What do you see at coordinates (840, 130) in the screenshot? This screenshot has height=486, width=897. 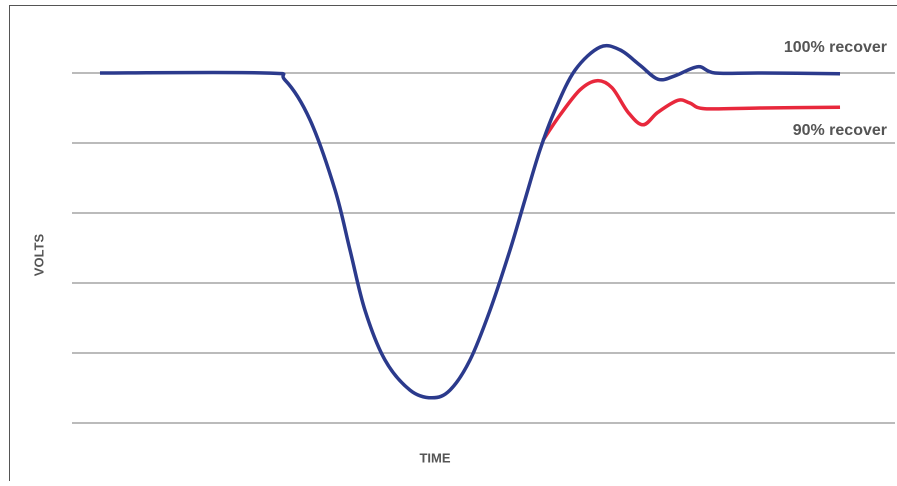 I see `series-label: 90% recover` at bounding box center [840, 130].